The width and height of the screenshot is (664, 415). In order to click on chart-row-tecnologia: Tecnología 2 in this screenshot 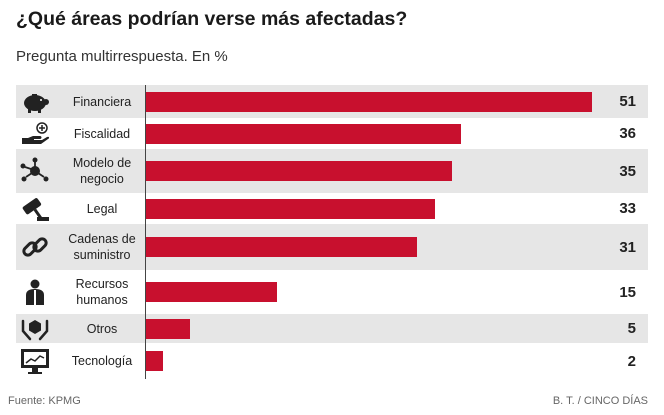, I will do `click(332, 361)`.